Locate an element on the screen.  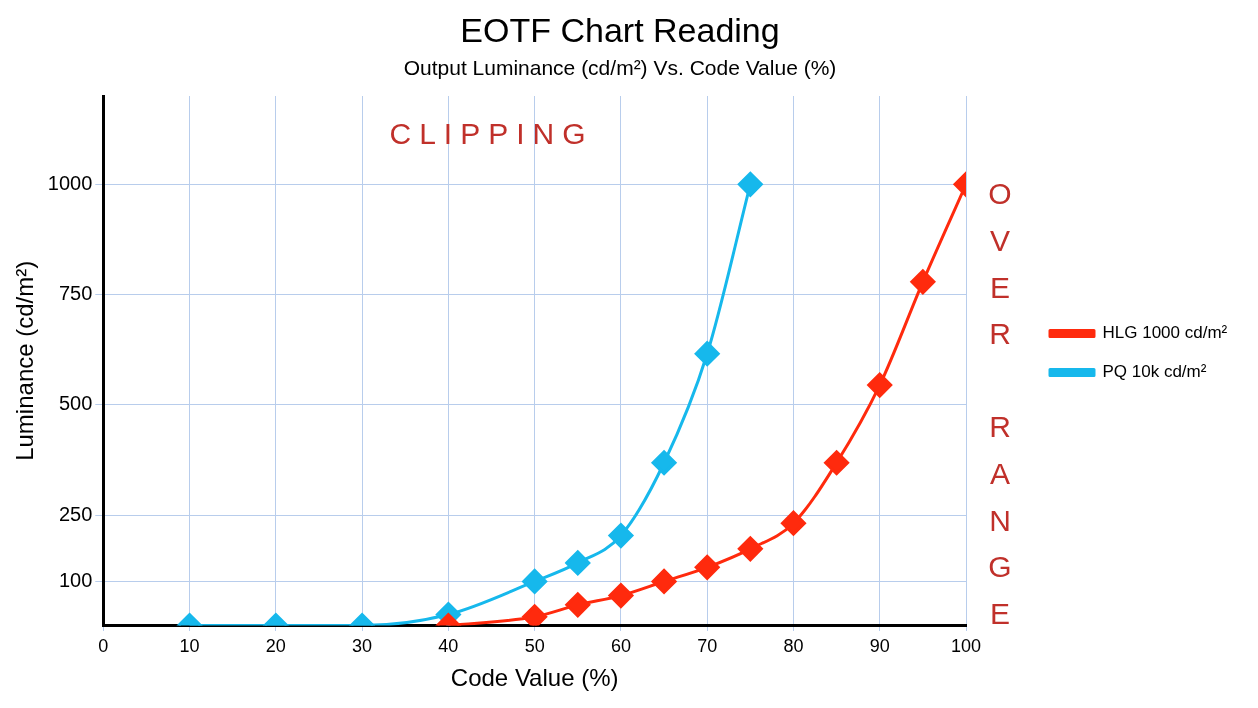
y-tick-label: 1000 is located at coordinates (70, 182).